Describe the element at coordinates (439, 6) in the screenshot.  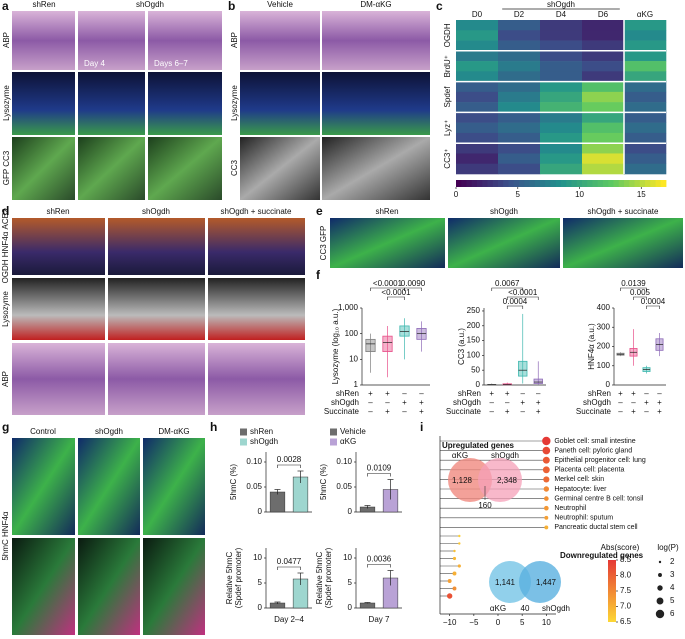
I see `panel-label: c` at that location.